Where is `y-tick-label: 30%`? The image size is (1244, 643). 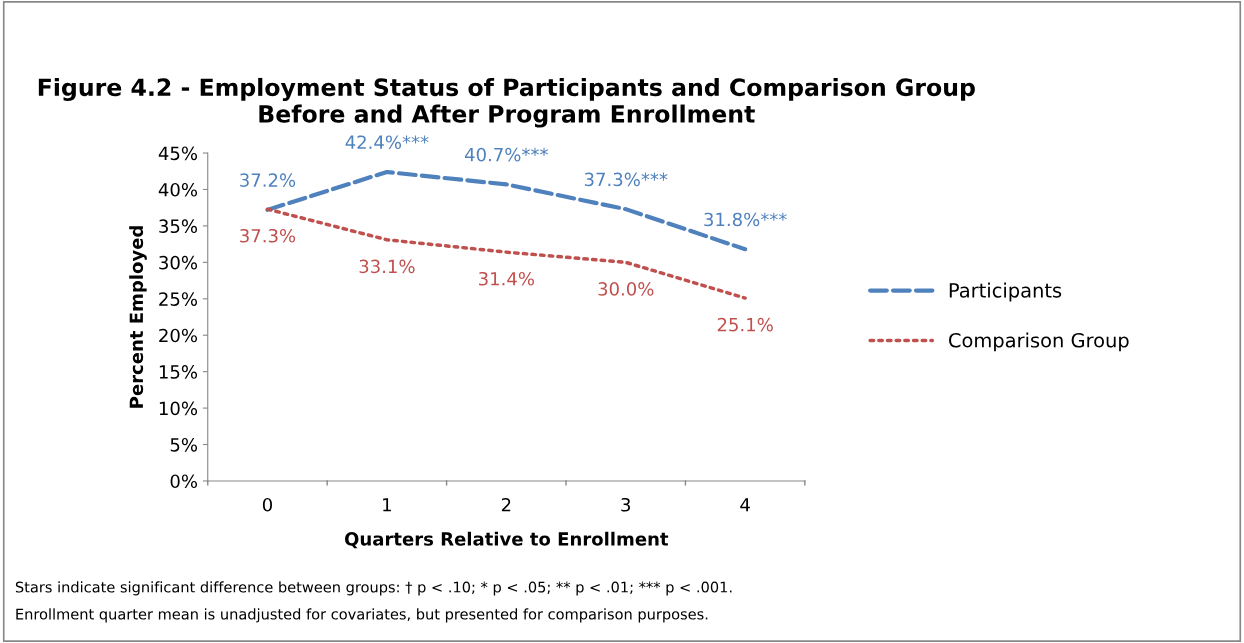
y-tick-label: 30% is located at coordinates (178, 262).